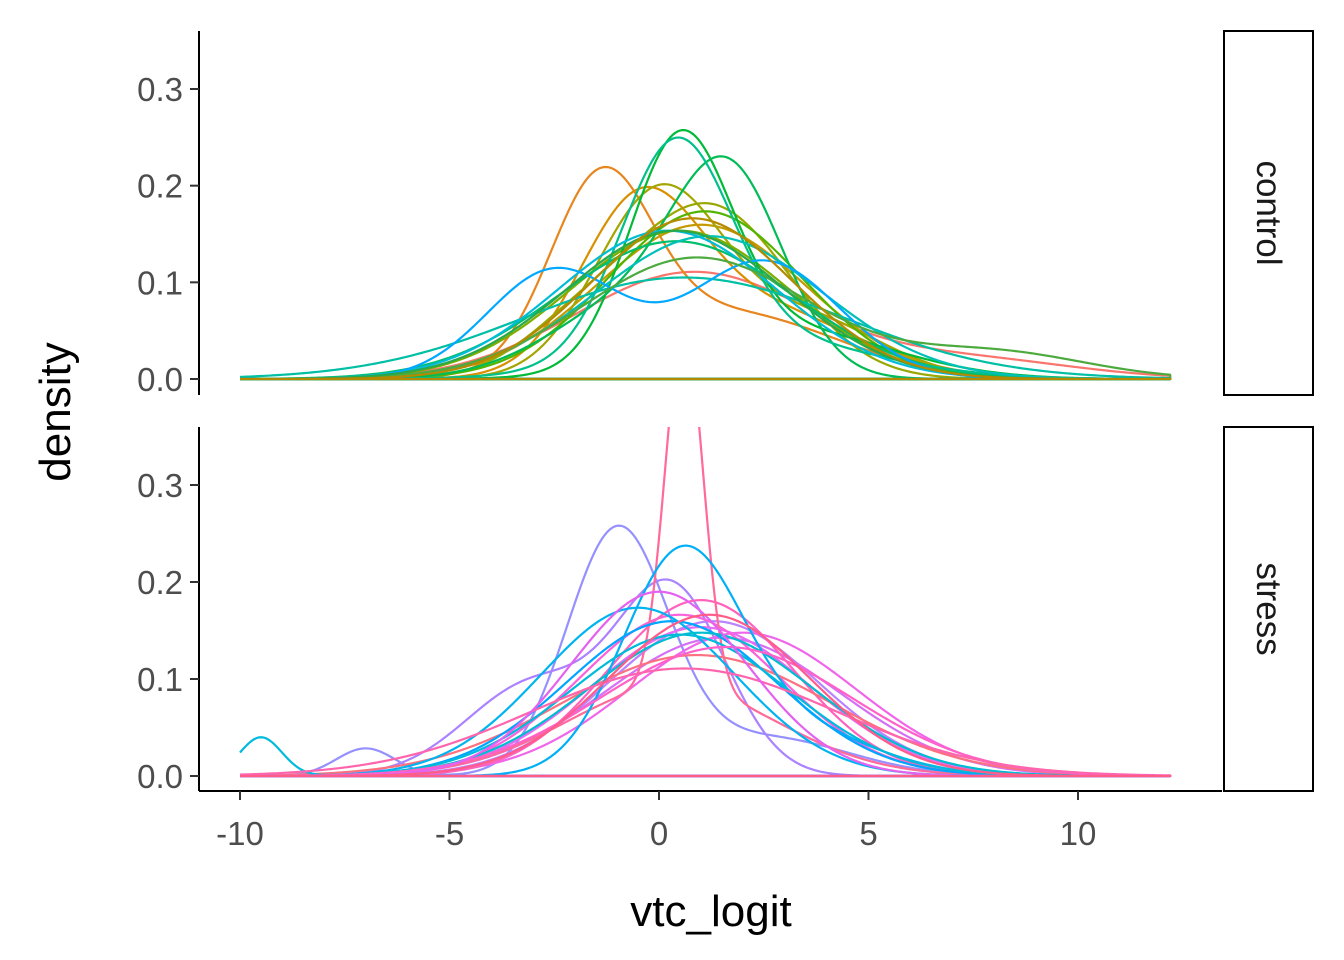 Image resolution: width=1344 pixels, height=960 pixels. Describe the element at coordinates (868, 833) in the screenshot. I see `x-tick-label: 5` at that location.